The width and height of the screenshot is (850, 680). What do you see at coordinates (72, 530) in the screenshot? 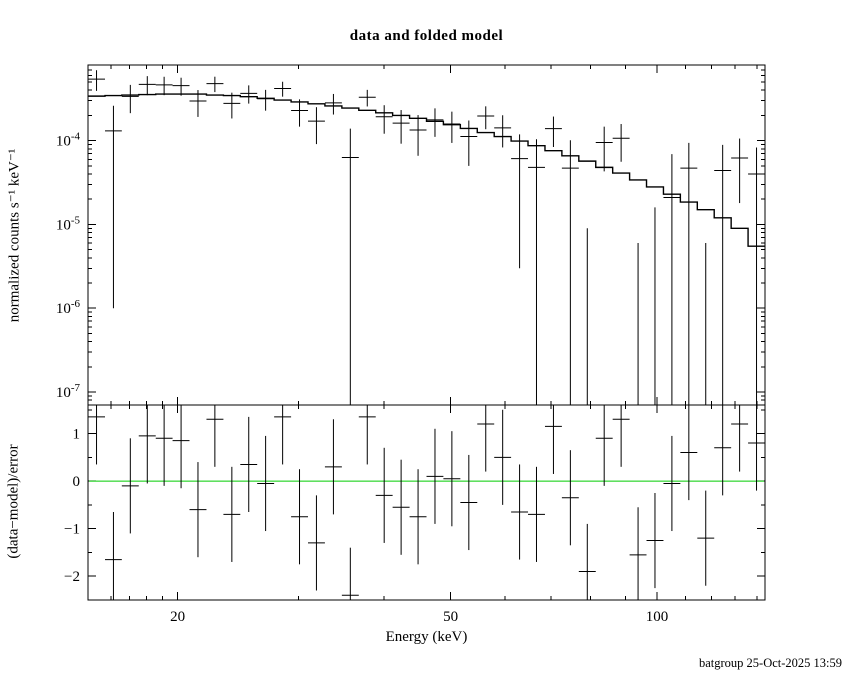
I see `svg-text: −1` at bounding box center [72, 530].